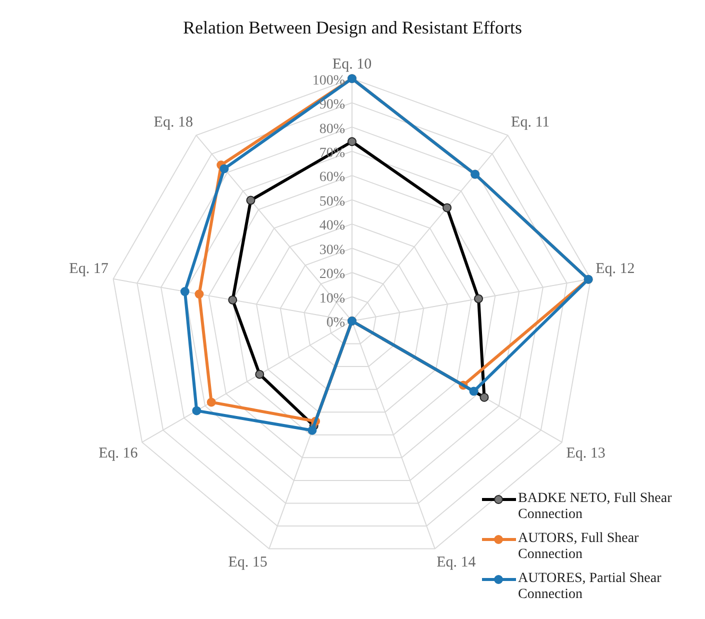 This screenshot has width=705, height=619. Describe the element at coordinates (336, 323) in the screenshot. I see `y-tick-label: 0%` at that location.